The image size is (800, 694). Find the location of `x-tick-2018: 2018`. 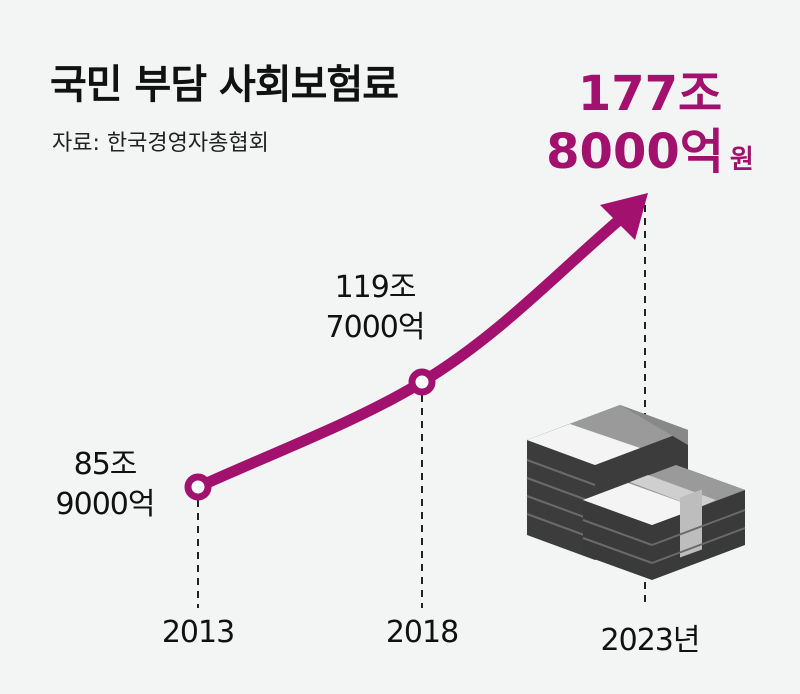

x-tick-2018: 2018 is located at coordinates (422, 632).